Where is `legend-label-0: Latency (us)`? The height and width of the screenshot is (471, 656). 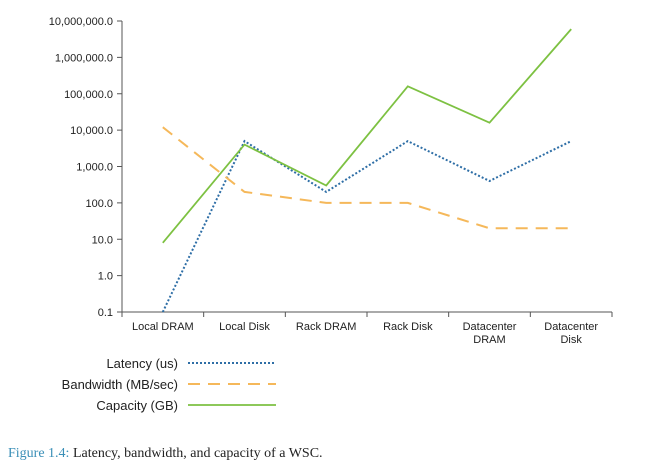
legend-label-0: Latency (us) is located at coordinates (142, 363).